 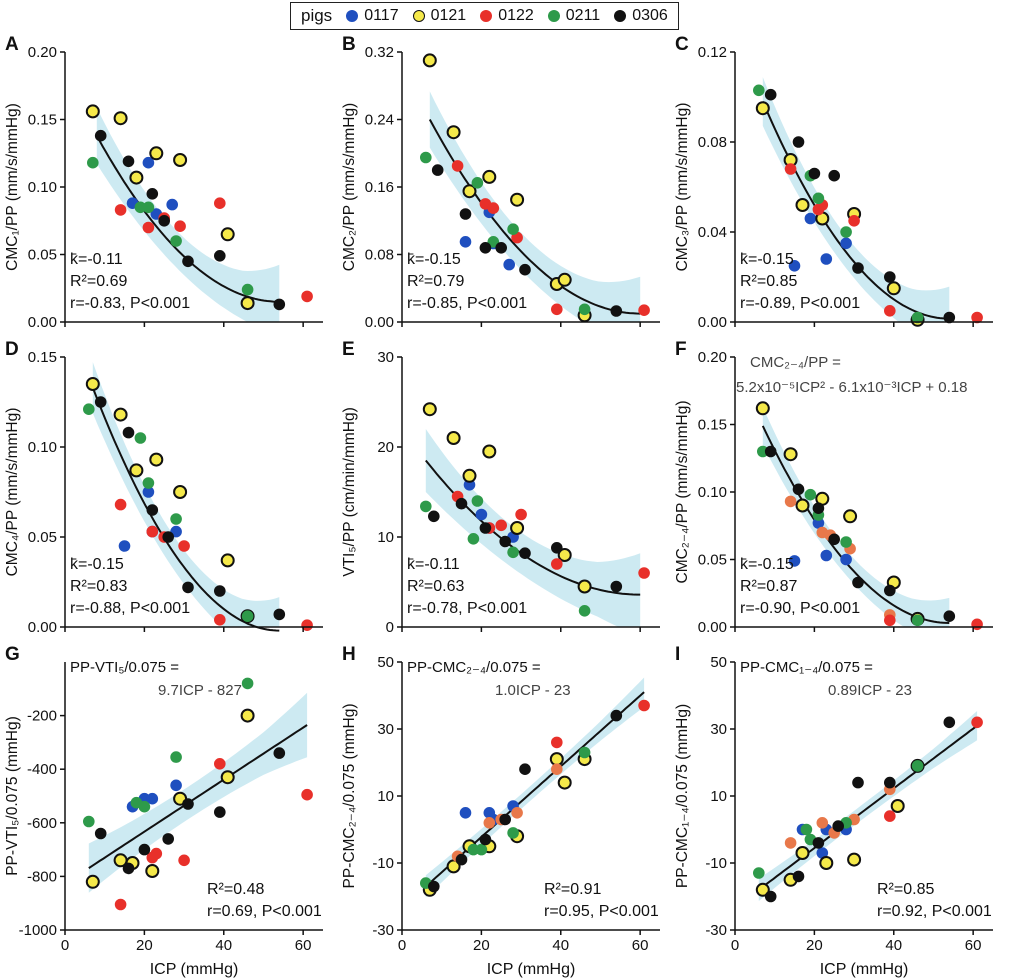 I want to click on y-tick-label: 0.15, so click(x=42, y=120).